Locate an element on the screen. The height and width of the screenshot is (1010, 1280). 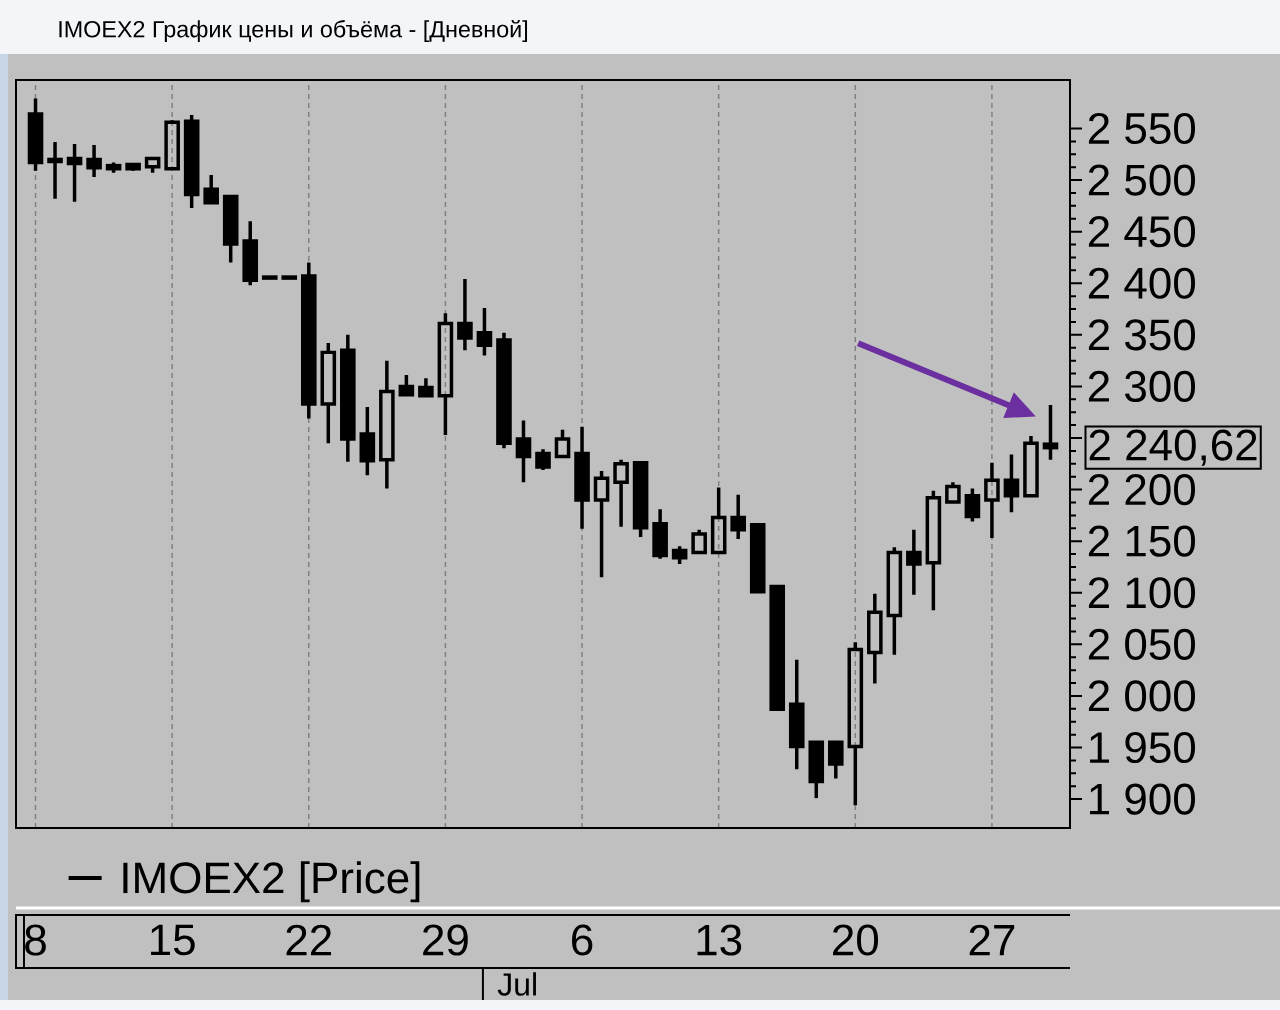
y-tick-label: 1 950 is located at coordinates (1143, 747).